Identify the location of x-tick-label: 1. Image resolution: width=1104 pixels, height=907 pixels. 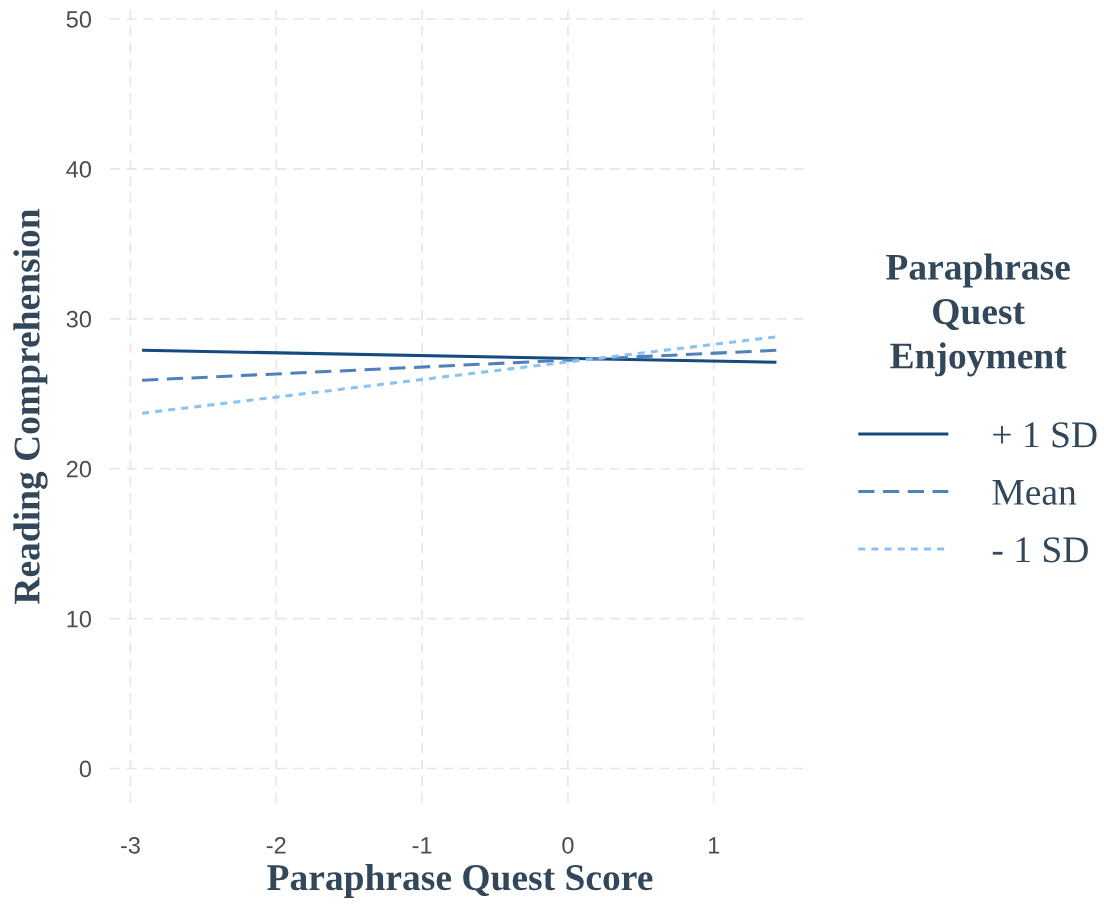
(714, 845).